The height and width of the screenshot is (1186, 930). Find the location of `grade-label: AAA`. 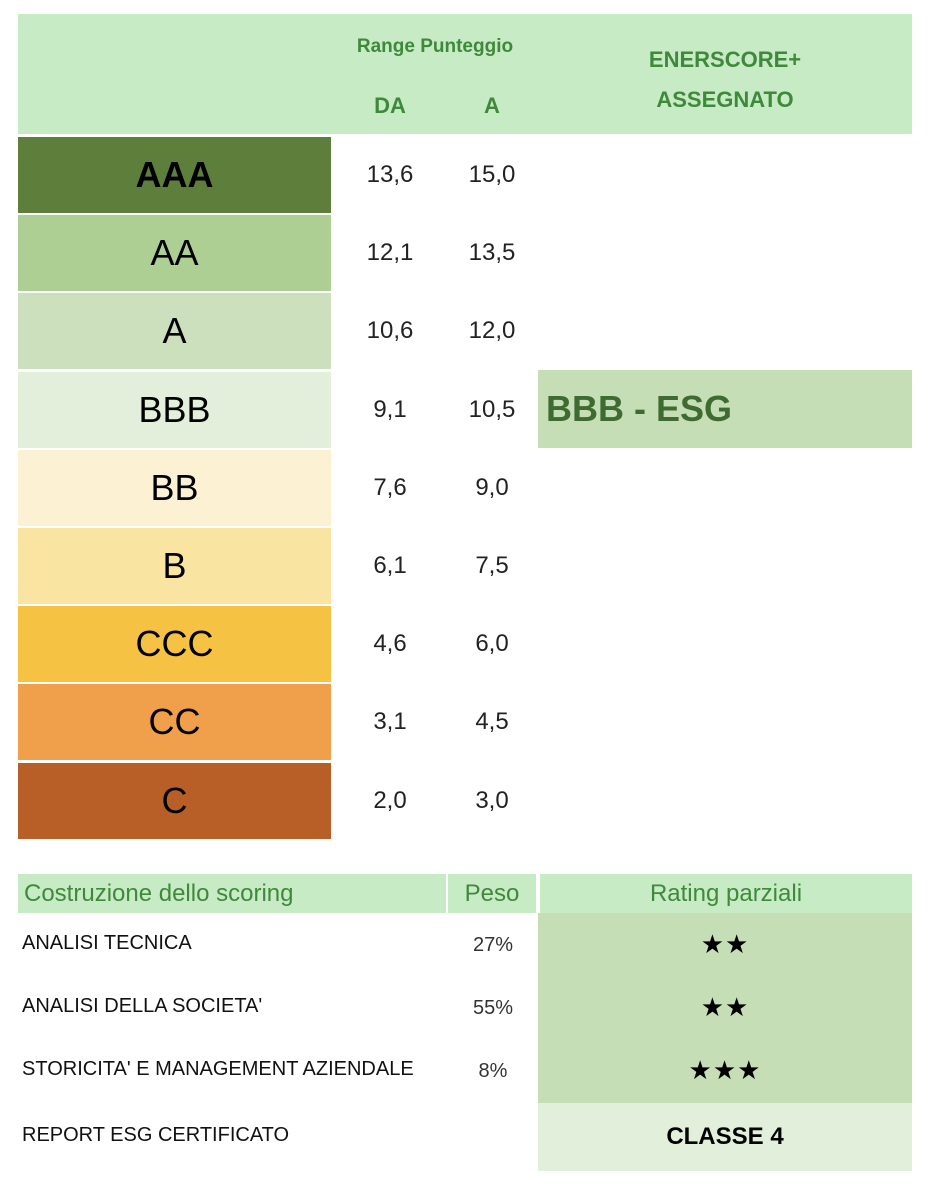

grade-label: AAA is located at coordinates (174, 174).